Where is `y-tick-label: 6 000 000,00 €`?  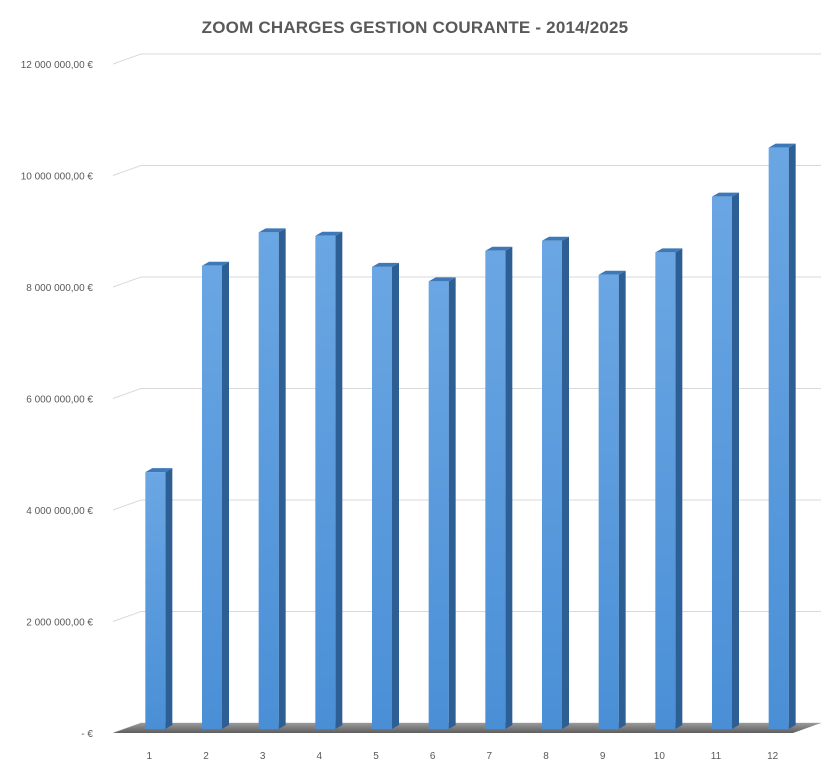
y-tick-label: 6 000 000,00 € is located at coordinates (59, 400).